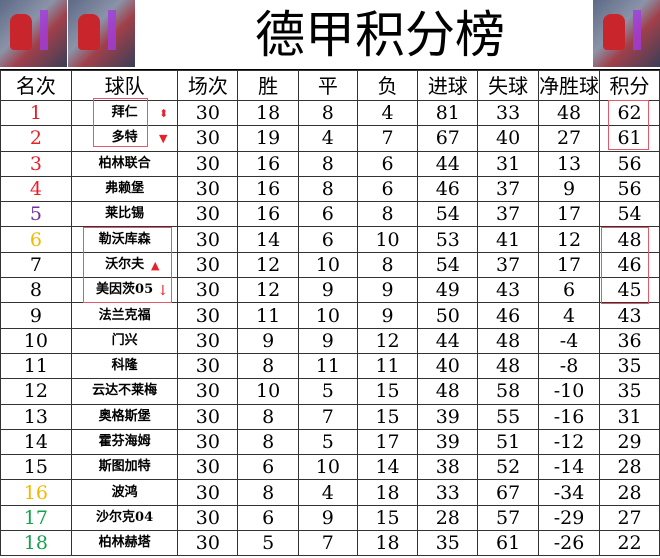  Describe the element at coordinates (330, 416) in the screenshot. I see `table-row: 13 奥格斯堡 30 8 7 15 39 55 -16 31` at that location.